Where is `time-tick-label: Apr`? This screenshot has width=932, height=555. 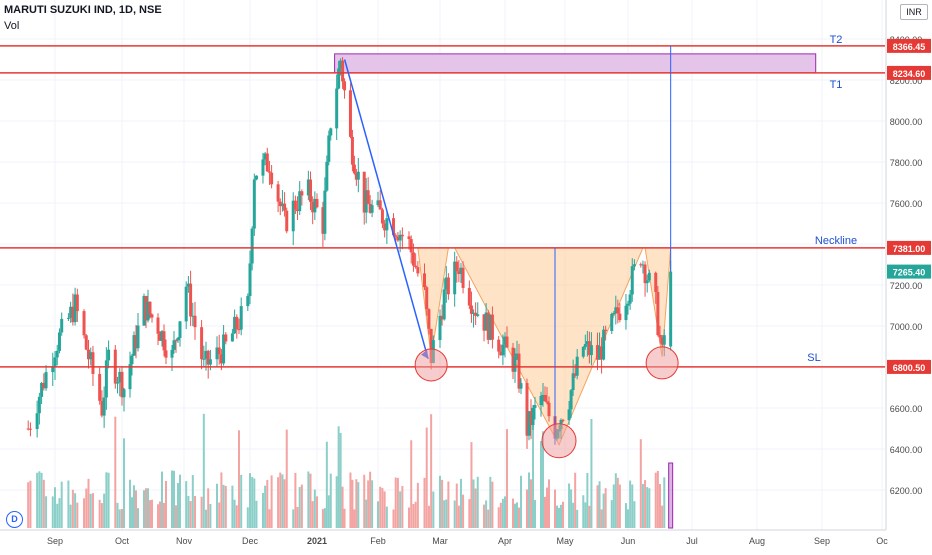 time-tick-label: Apr is located at coordinates (505, 541).